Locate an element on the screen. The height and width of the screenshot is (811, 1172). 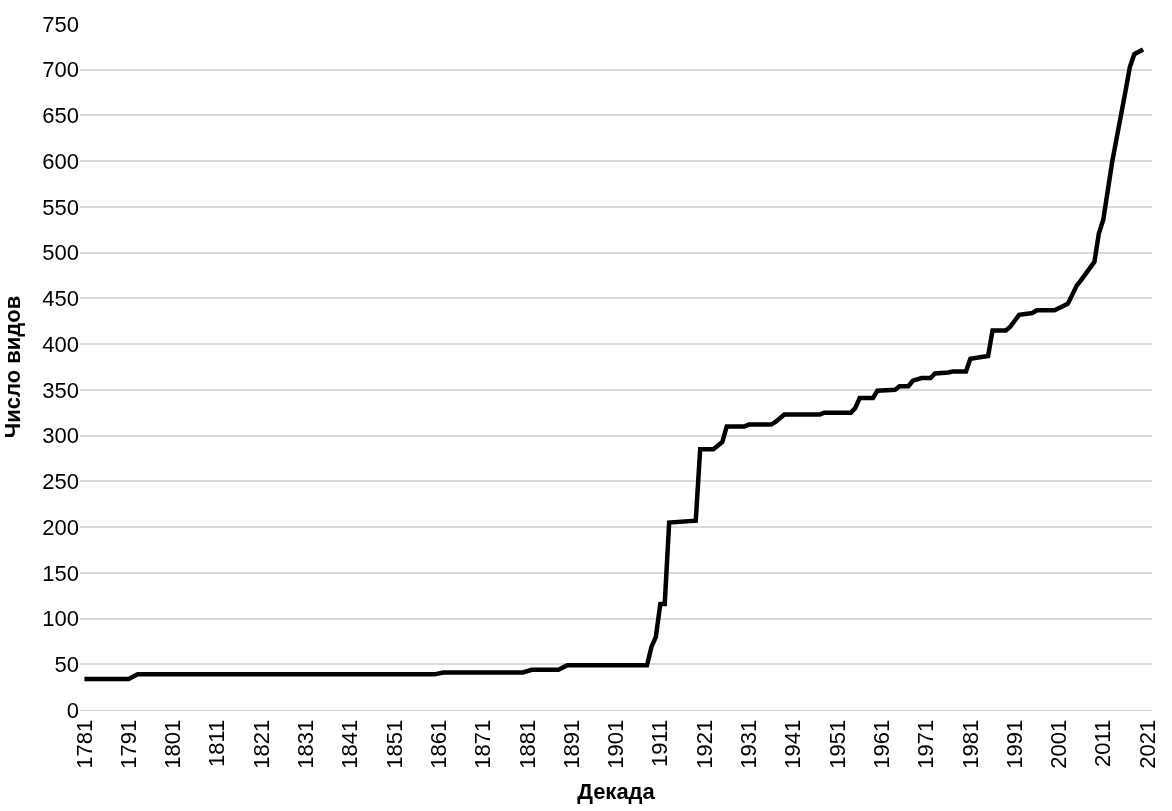
x-tick-label: 2021 is located at coordinates (1147, 744).